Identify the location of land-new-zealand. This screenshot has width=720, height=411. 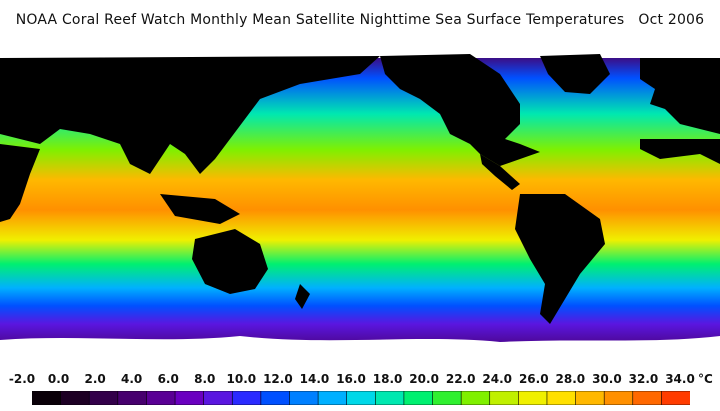
(302, 296).